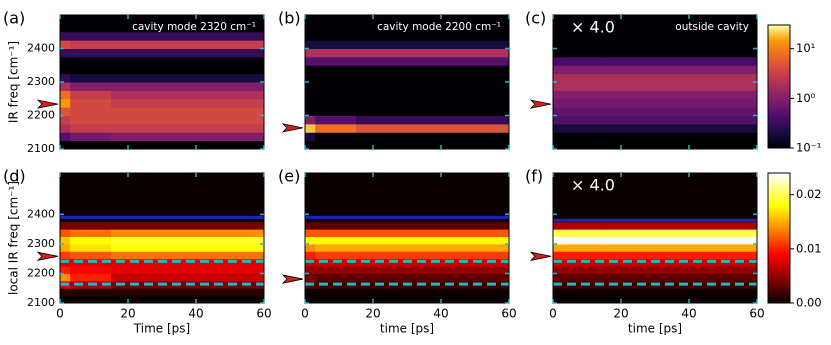 The image size is (831, 345). What do you see at coordinates (41, 115) in the screenshot?
I see `y-tick-label: 2200` at bounding box center [41, 115].